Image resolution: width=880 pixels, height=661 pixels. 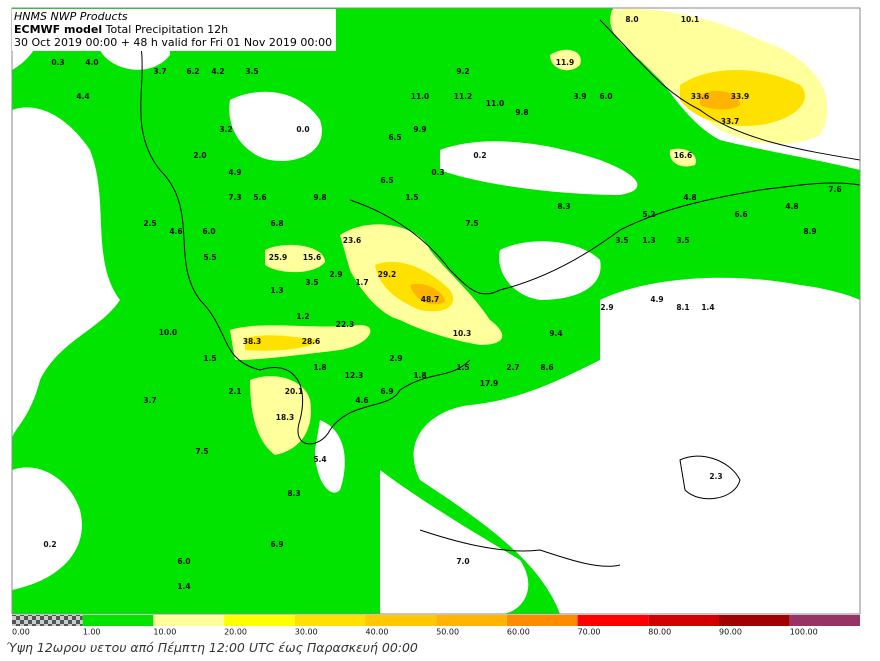 I want to click on precip-value: 6.2, so click(x=192, y=71).